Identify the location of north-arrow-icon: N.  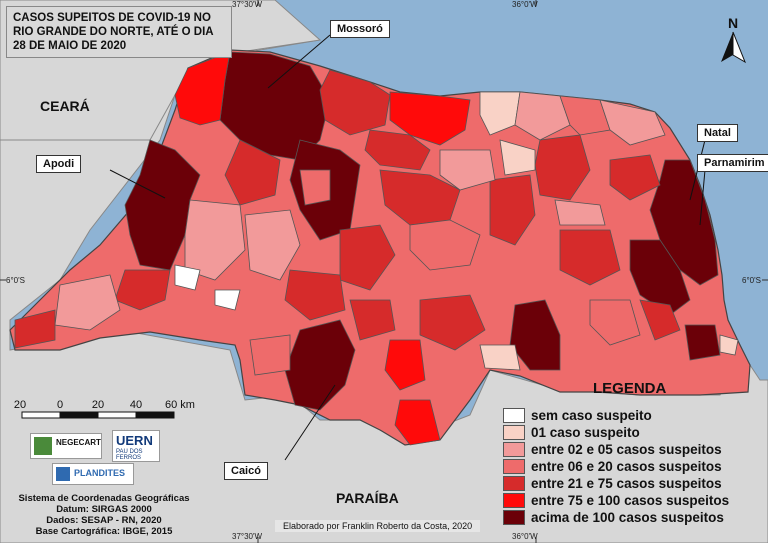
(734, 39).